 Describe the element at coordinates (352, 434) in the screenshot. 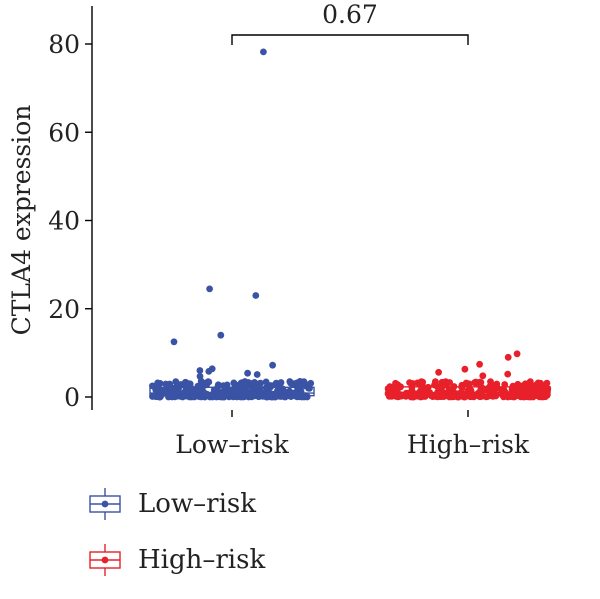

I see `x-ticks: Low–risk High–risk` at that location.